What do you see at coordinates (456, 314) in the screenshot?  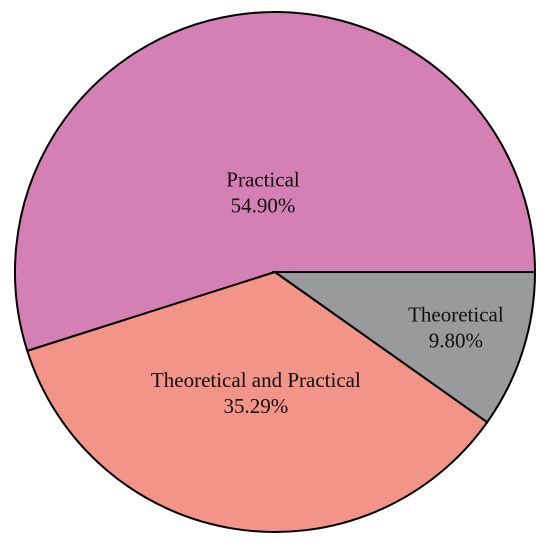 I see `slice-label: Theoretical` at bounding box center [456, 314].